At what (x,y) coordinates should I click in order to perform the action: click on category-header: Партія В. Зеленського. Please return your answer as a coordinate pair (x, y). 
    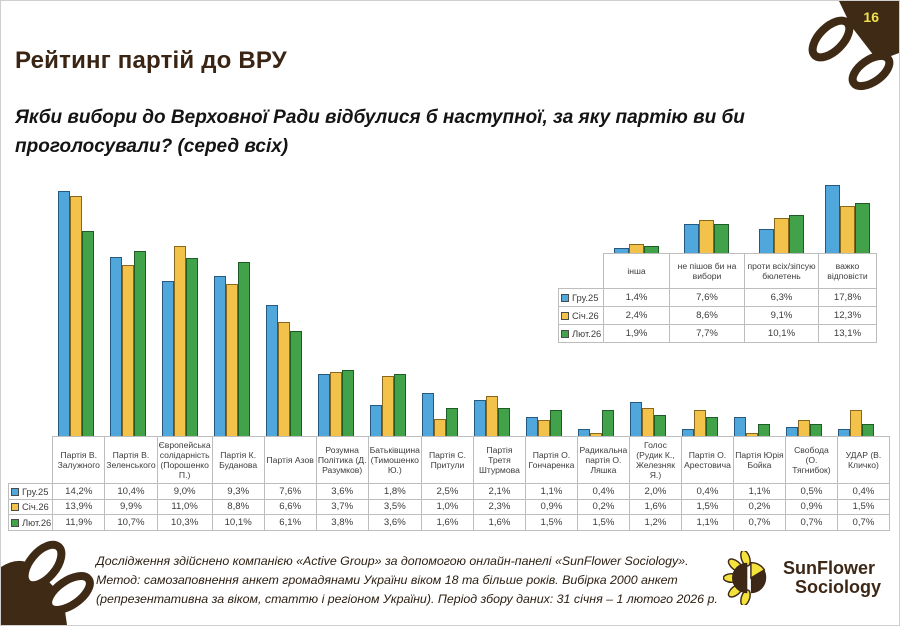
    Looking at the image, I should click on (131, 460).